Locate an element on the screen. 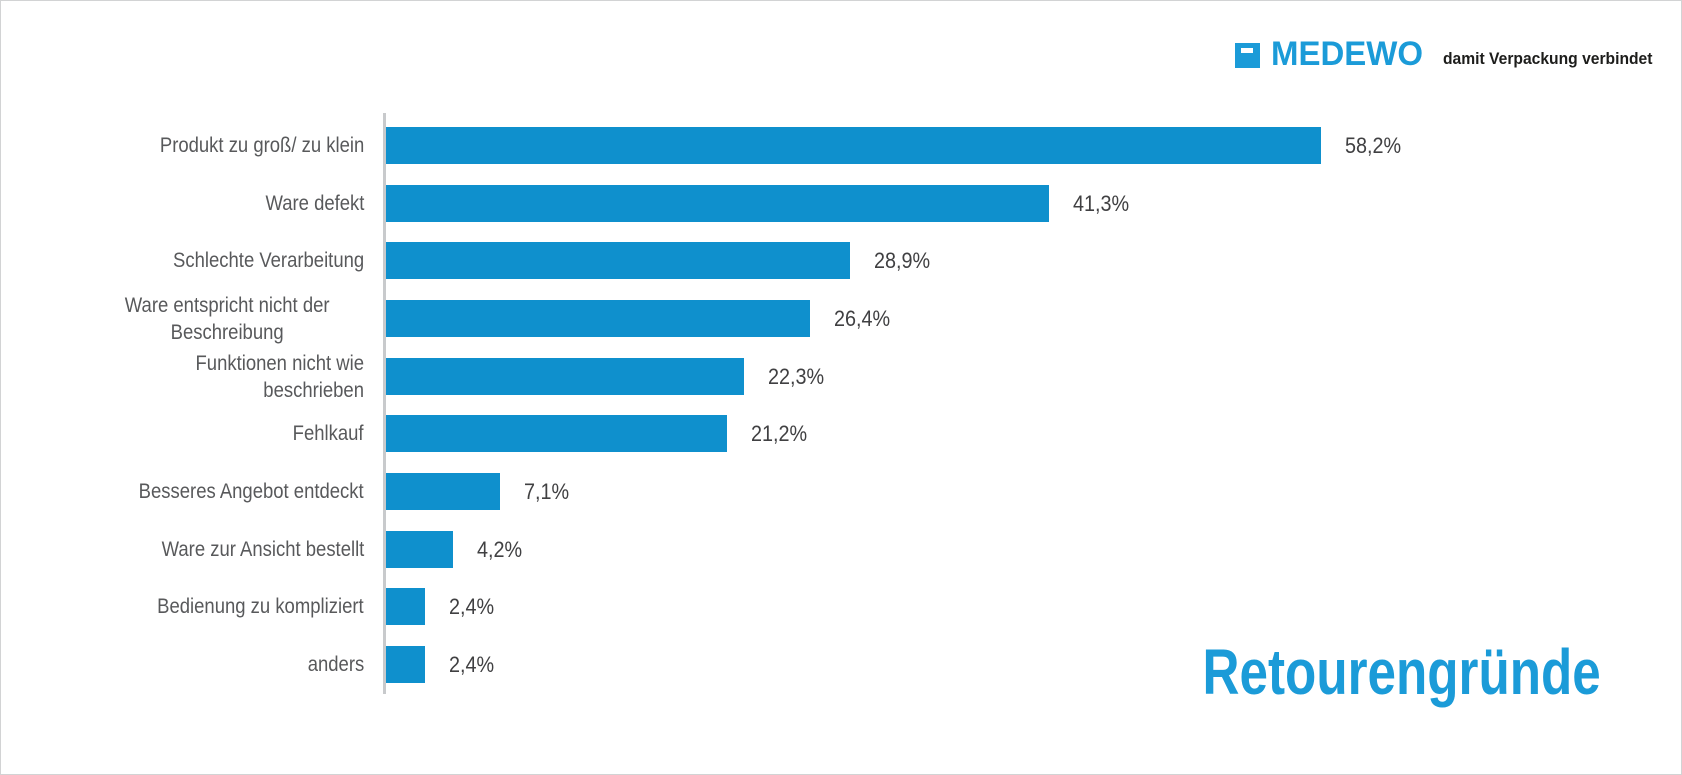 Image resolution: width=1682 pixels, height=775 pixels. bar-label: Fehlkauf is located at coordinates (208, 433).